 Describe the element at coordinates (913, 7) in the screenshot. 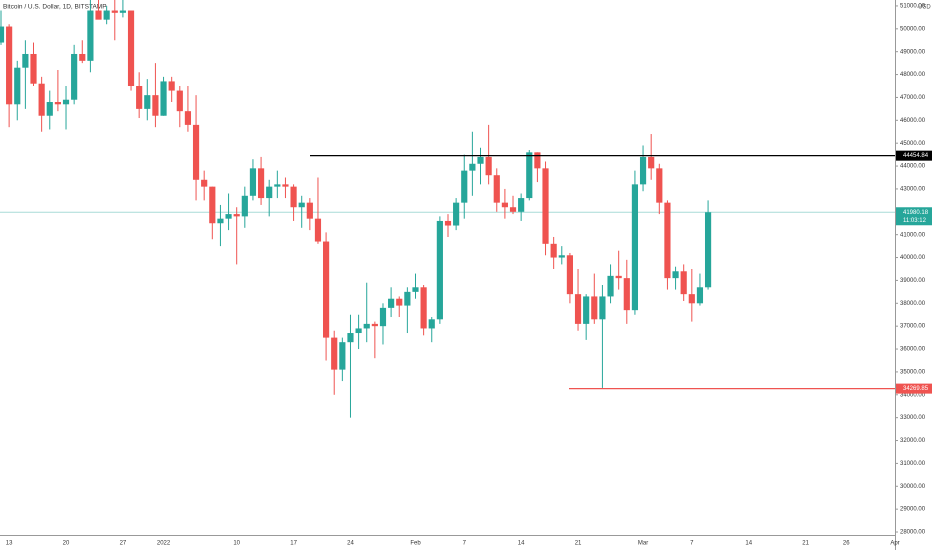

I see `y-tick-label: 51000.00` at that location.